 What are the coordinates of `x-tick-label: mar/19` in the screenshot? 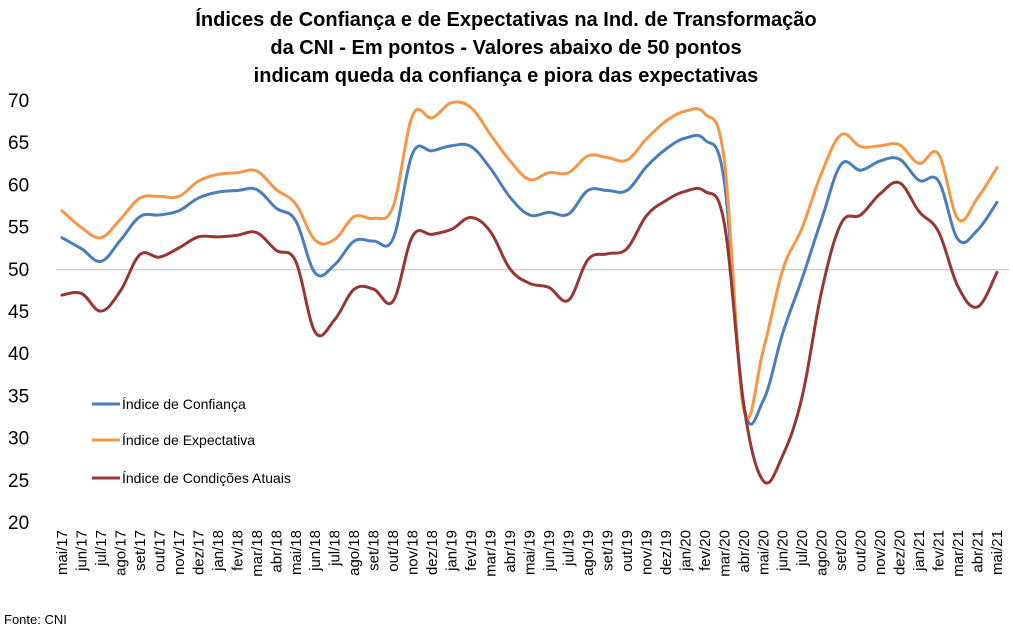 It's located at (491, 553).